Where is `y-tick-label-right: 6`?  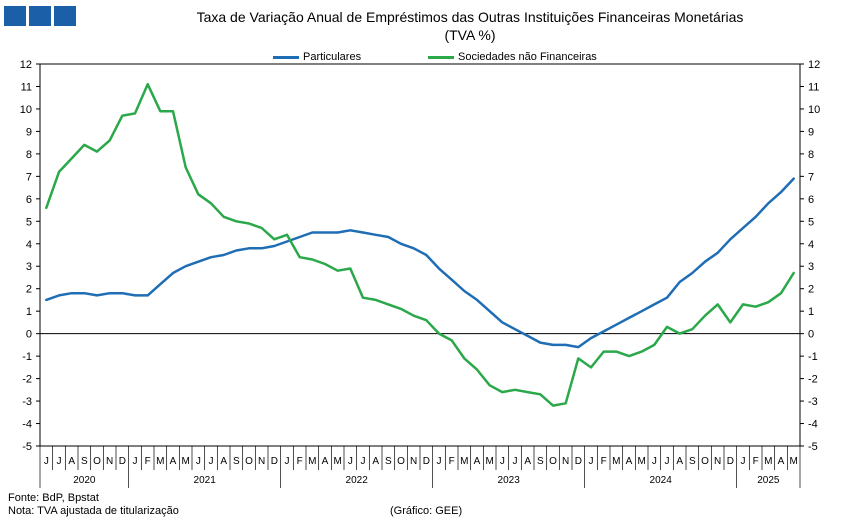
y-tick-label-right: 6 is located at coordinates (811, 200).